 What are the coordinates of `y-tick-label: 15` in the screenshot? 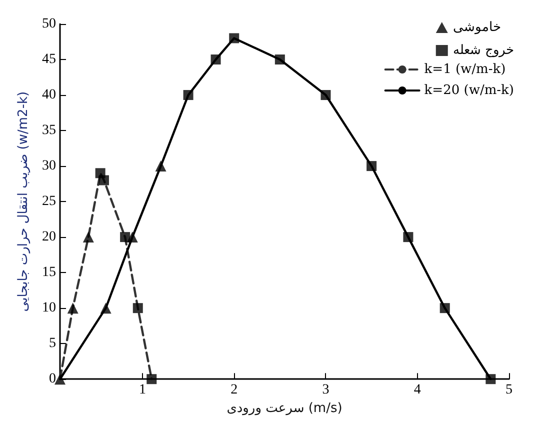 It's located at (49, 272).